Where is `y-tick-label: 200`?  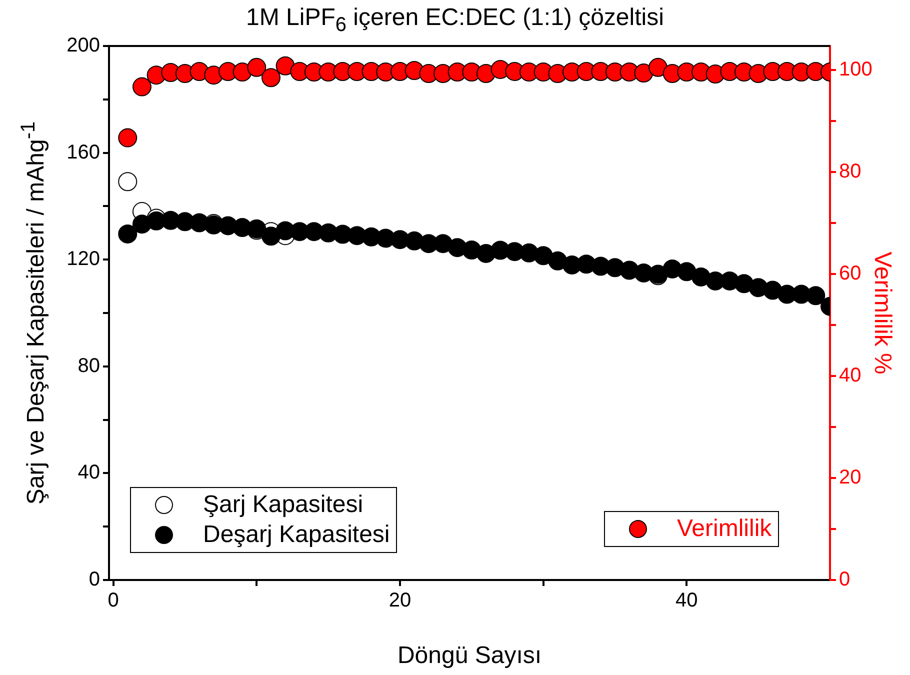 y-tick-label: 200 is located at coordinates (83, 45).